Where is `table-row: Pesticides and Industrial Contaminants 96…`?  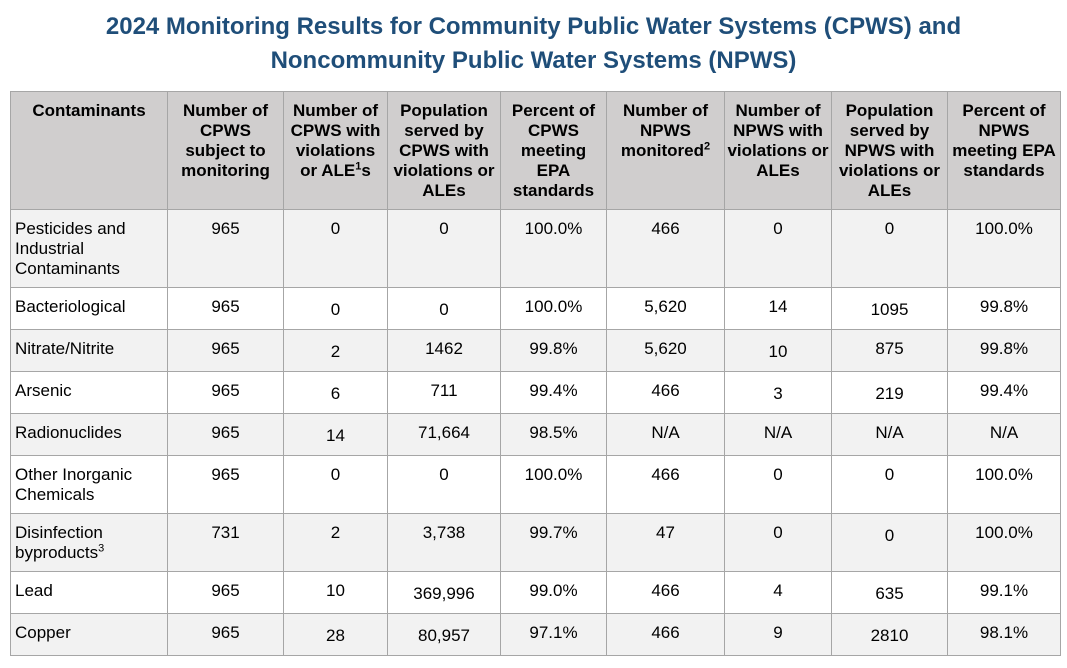
table-row: Pesticides and Industrial Contaminants 96… is located at coordinates (535, 248).